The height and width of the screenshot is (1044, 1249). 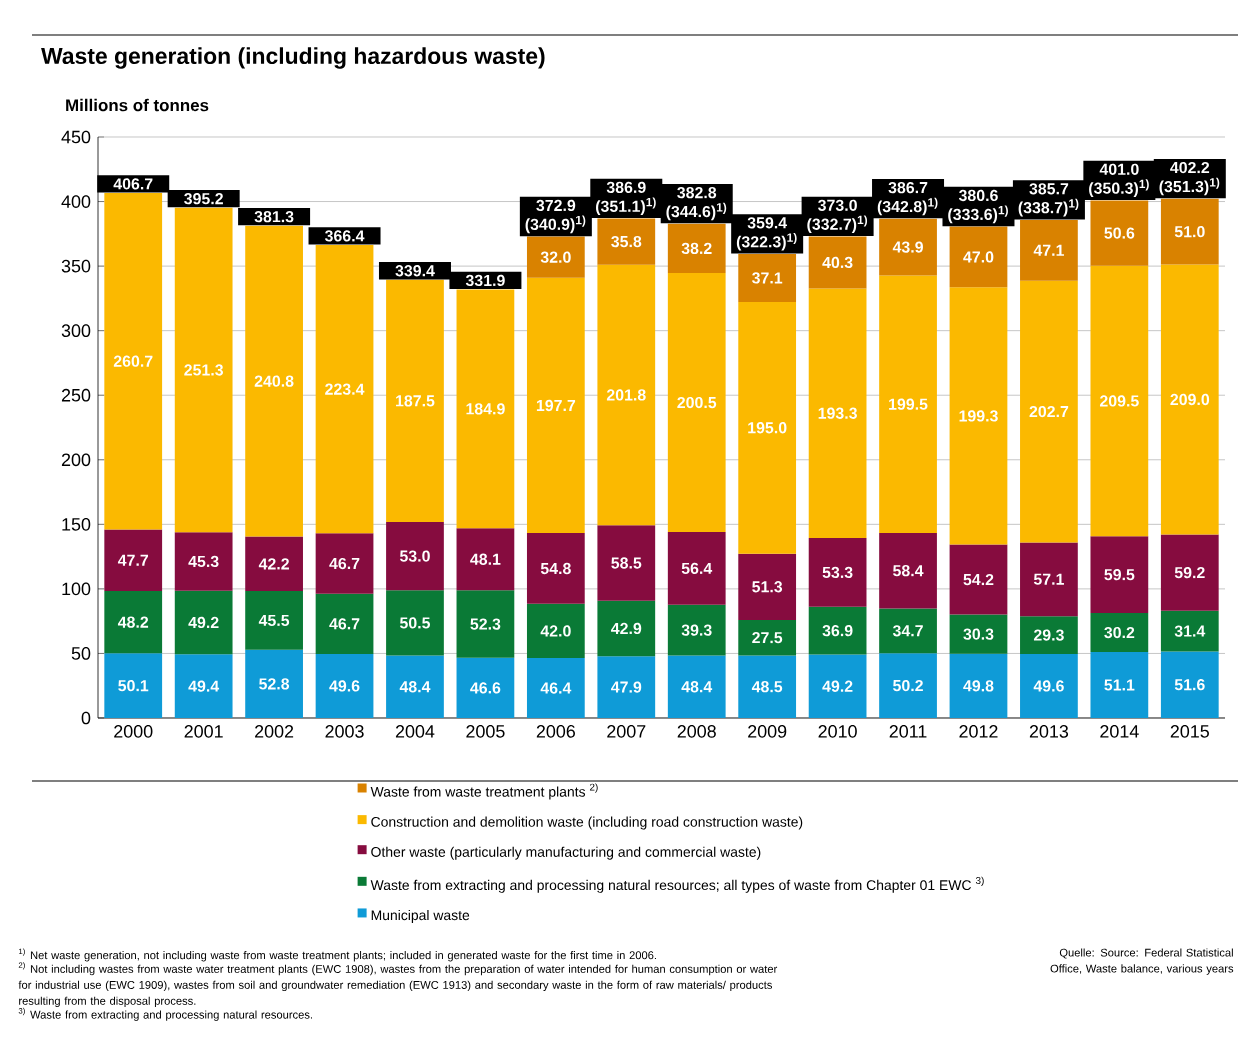 I want to click on data-label: 209.5, so click(x=1119, y=401).